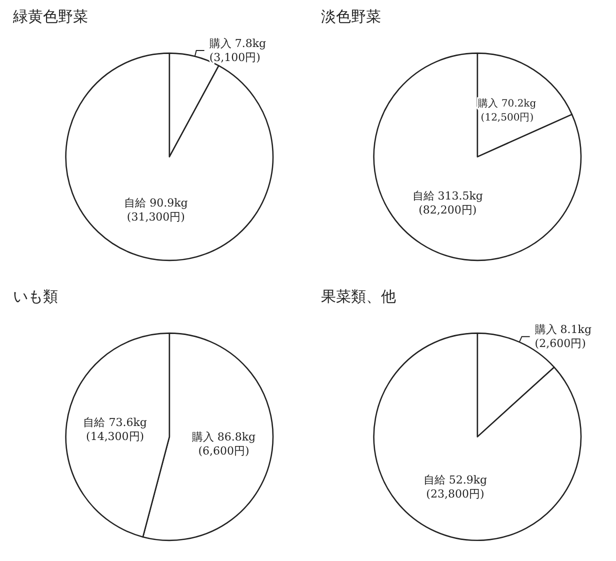 The height and width of the screenshot is (561, 616). What do you see at coordinates (563, 336) in the screenshot?
I see `slice-label: 購入 8.1kg (2,600円)` at bounding box center [563, 336].